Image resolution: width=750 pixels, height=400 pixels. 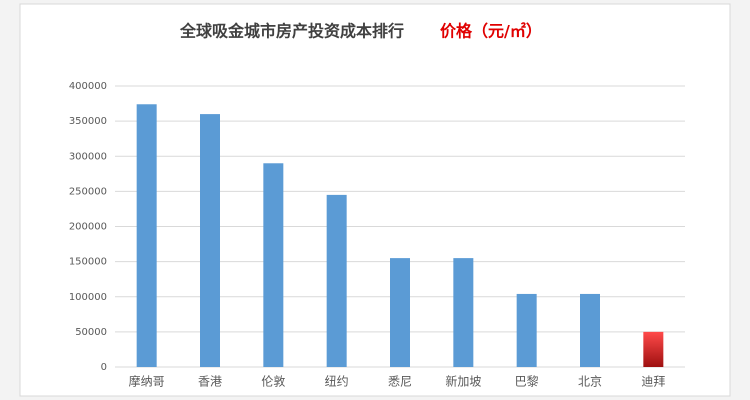 I want to click on x-tick-label: 北京, so click(x=590, y=382).